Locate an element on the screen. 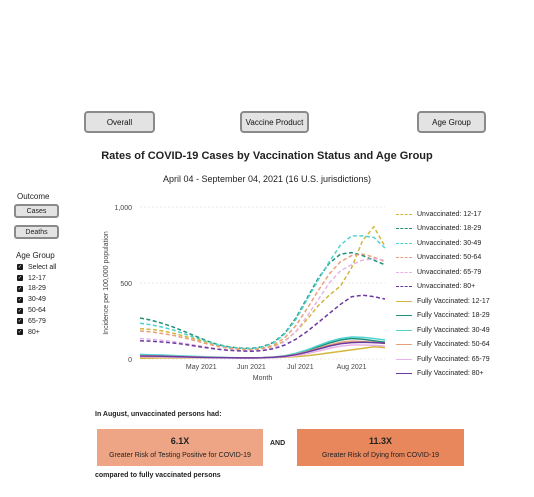 This screenshot has width=534, height=497. age-checkbox-select-all: ✓ Select all is located at coordinates (36, 267).